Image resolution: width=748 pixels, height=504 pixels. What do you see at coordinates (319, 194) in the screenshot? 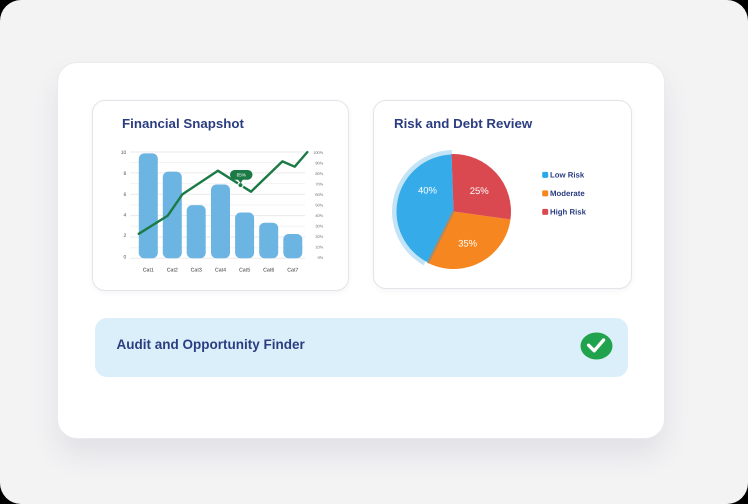
I see `svg-text: 60%` at bounding box center [319, 194].